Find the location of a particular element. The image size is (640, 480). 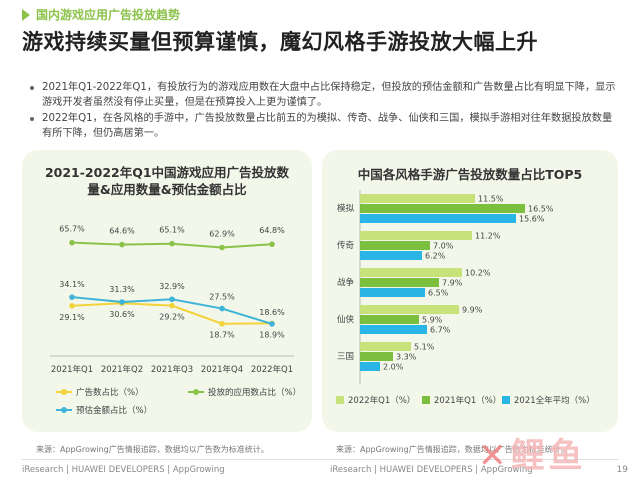

x-tick-label: 2021年Q1 is located at coordinates (72, 369).